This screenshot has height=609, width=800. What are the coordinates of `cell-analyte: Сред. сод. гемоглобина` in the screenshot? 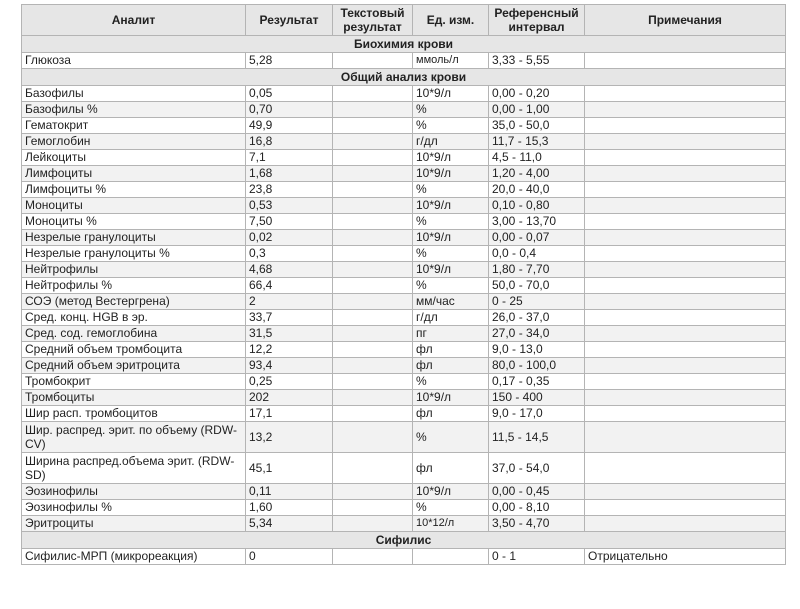 It's located at (133, 333).